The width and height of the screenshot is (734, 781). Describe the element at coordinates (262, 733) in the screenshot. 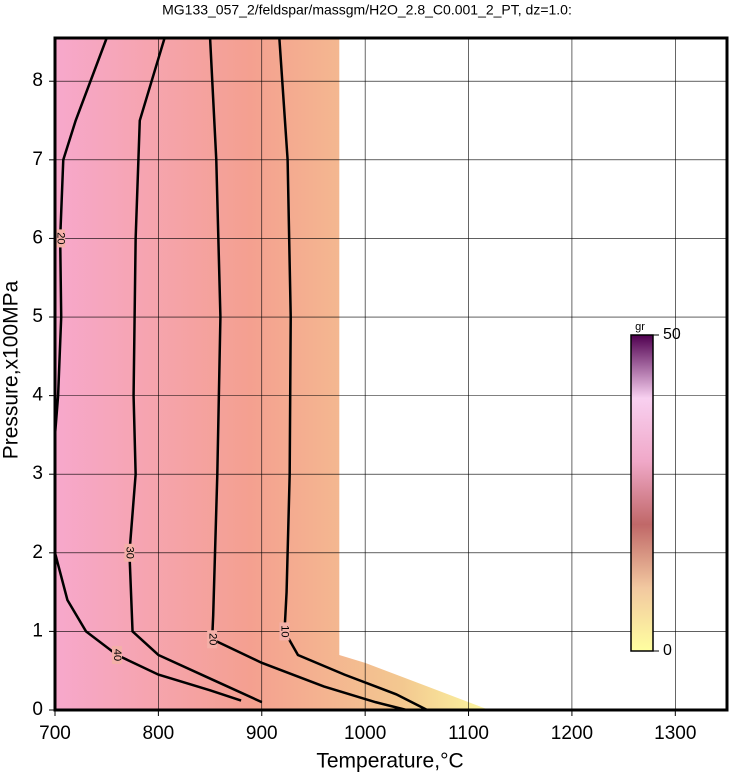

I see `x-tick-label: 900` at that location.